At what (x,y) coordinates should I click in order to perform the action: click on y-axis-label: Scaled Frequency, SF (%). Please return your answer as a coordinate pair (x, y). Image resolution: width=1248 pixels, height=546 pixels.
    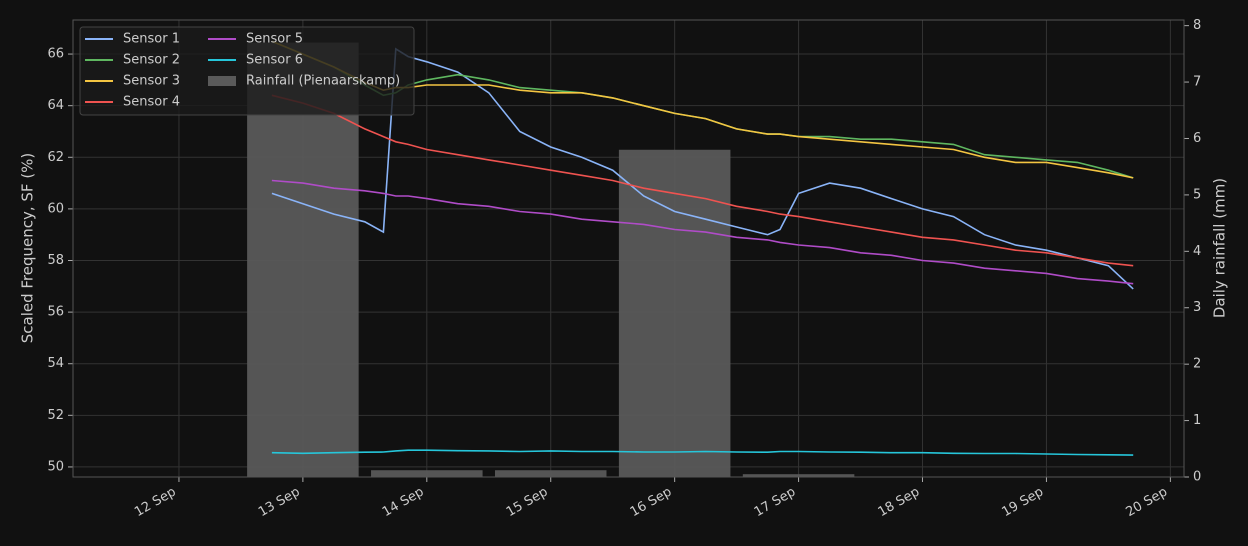
    Looking at the image, I should click on (28, 248).